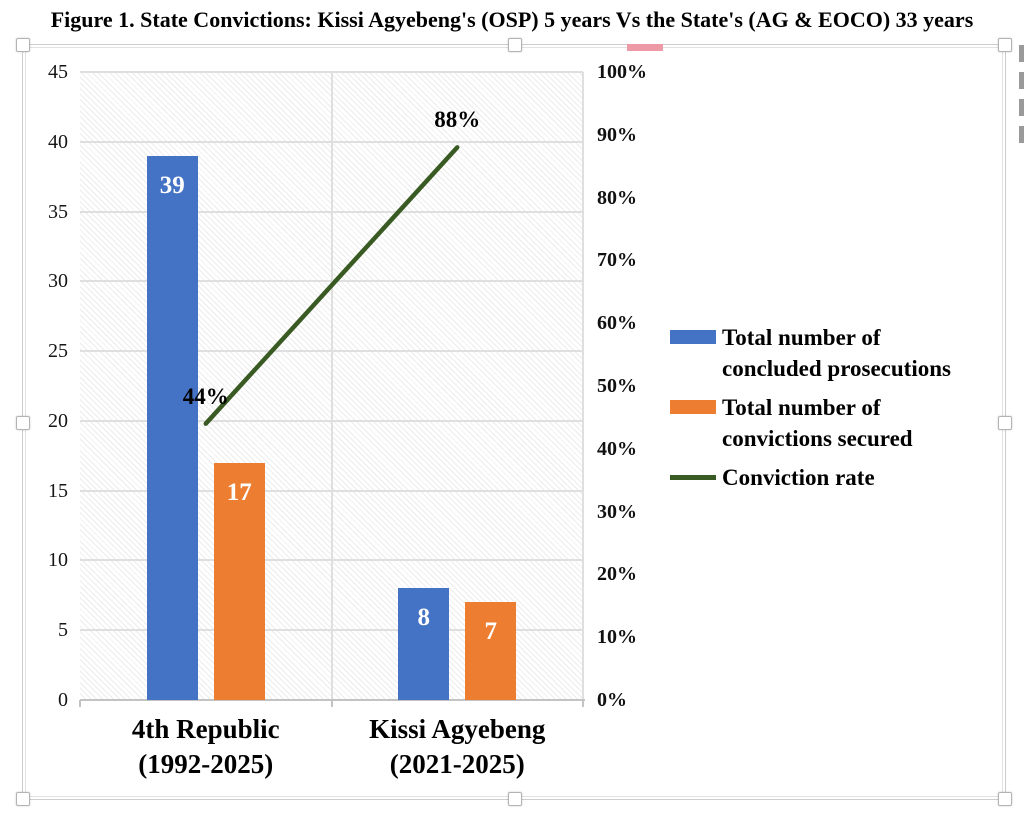  Describe the element at coordinates (1005, 45) in the screenshot. I see `resize-handle-top-right` at that location.